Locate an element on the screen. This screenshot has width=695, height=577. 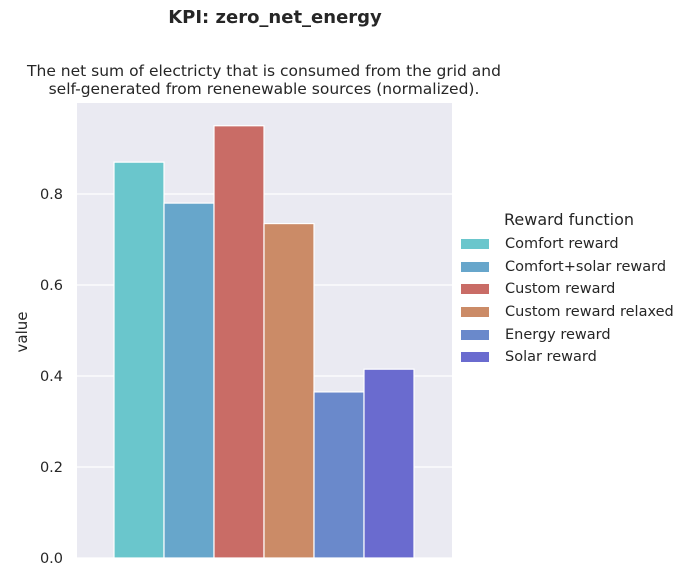
legend-label: Energy reward is located at coordinates (558, 334).